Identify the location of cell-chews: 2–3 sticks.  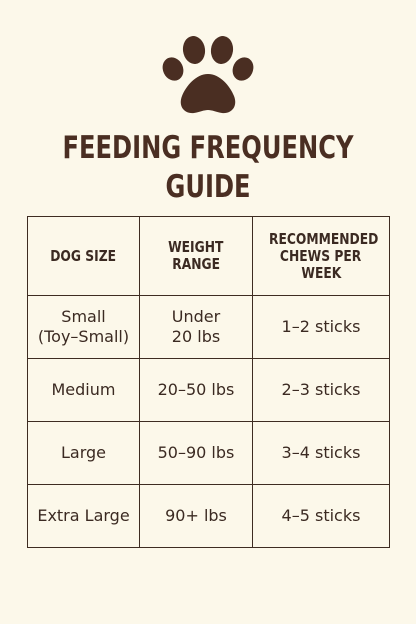
(321, 390).